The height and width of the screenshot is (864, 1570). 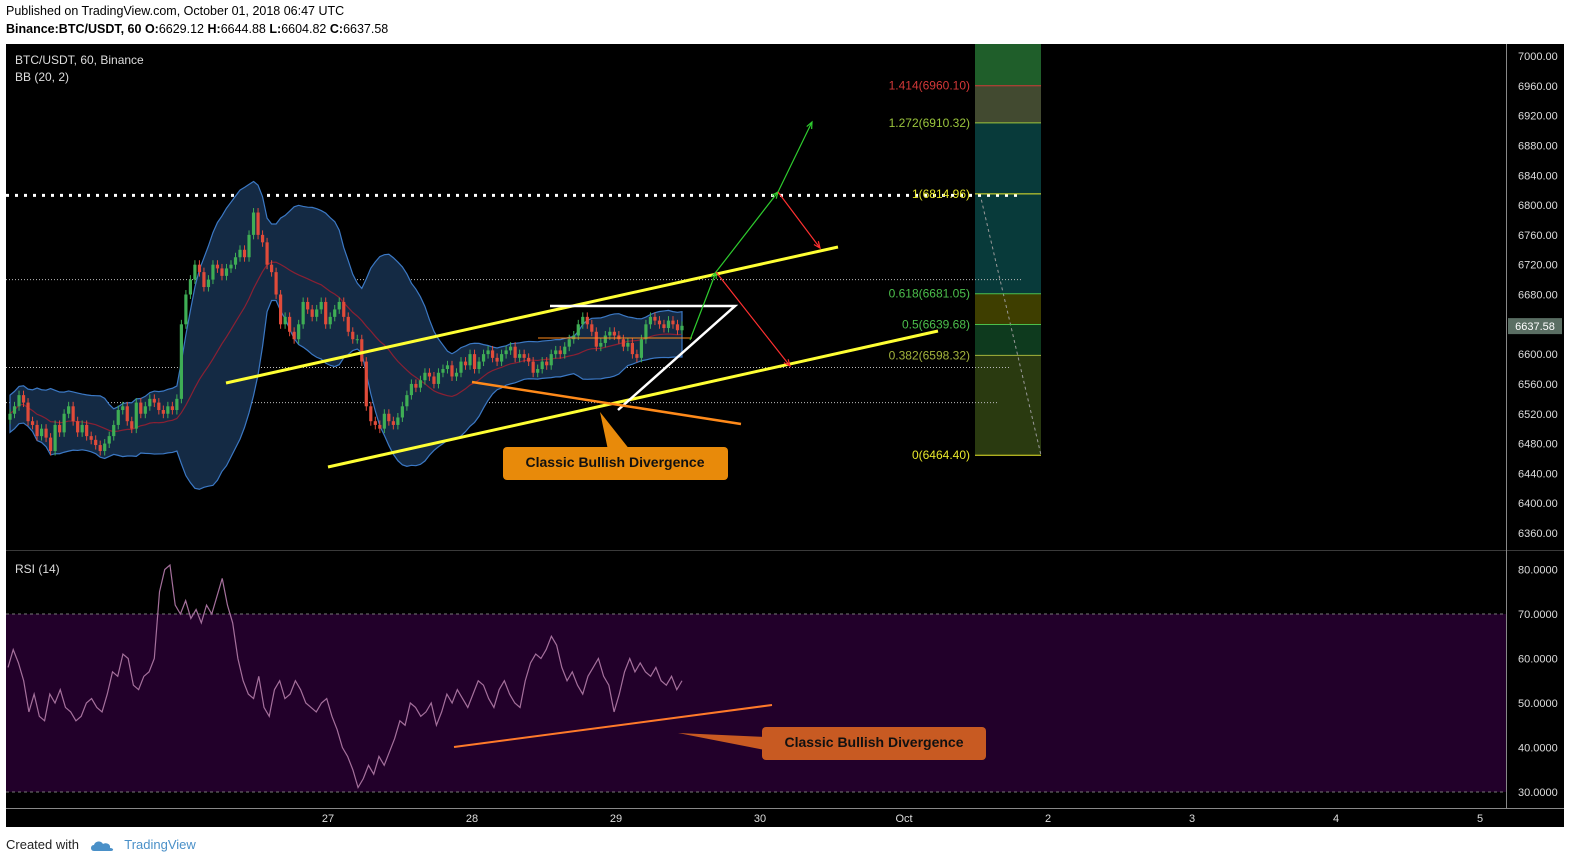 I want to click on main-pane-title: BTC/USDT, 60, Binance, so click(x=79, y=60).